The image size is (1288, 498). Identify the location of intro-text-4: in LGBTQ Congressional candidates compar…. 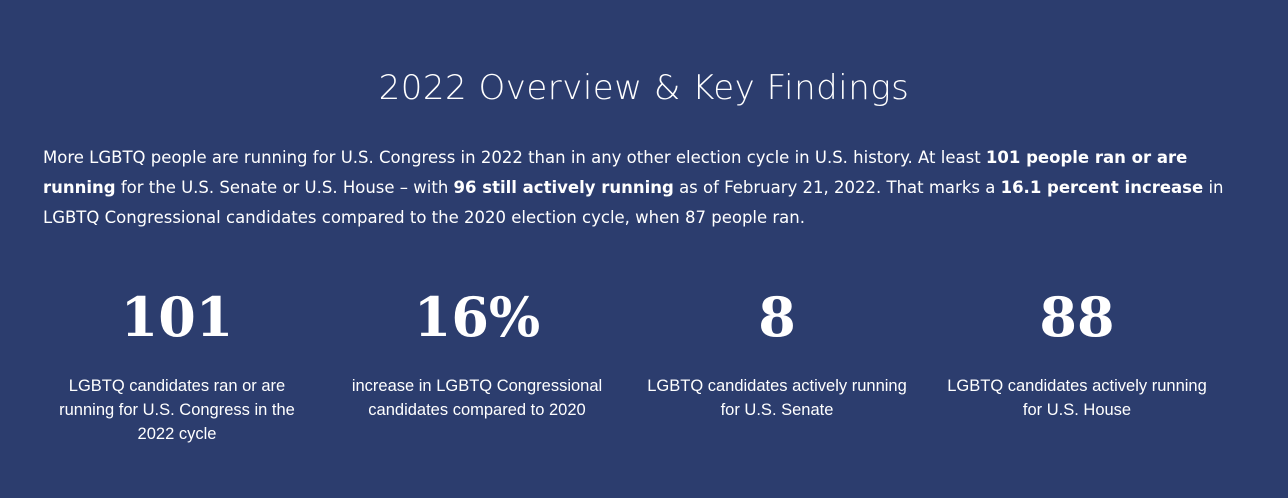
(633, 202).